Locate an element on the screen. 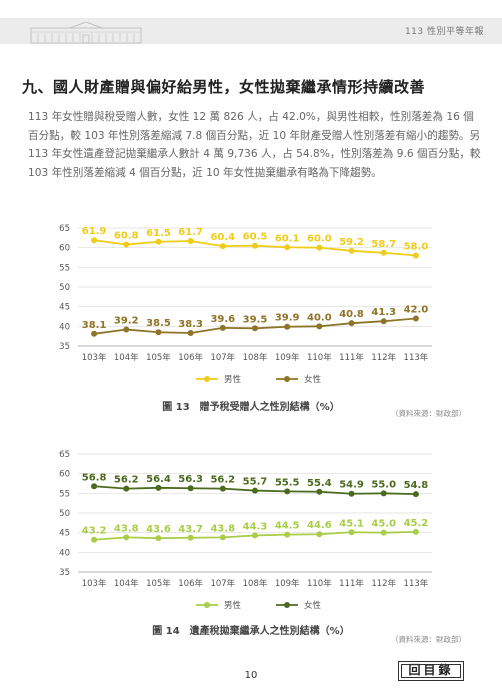  data-label: 60.5 is located at coordinates (255, 237).